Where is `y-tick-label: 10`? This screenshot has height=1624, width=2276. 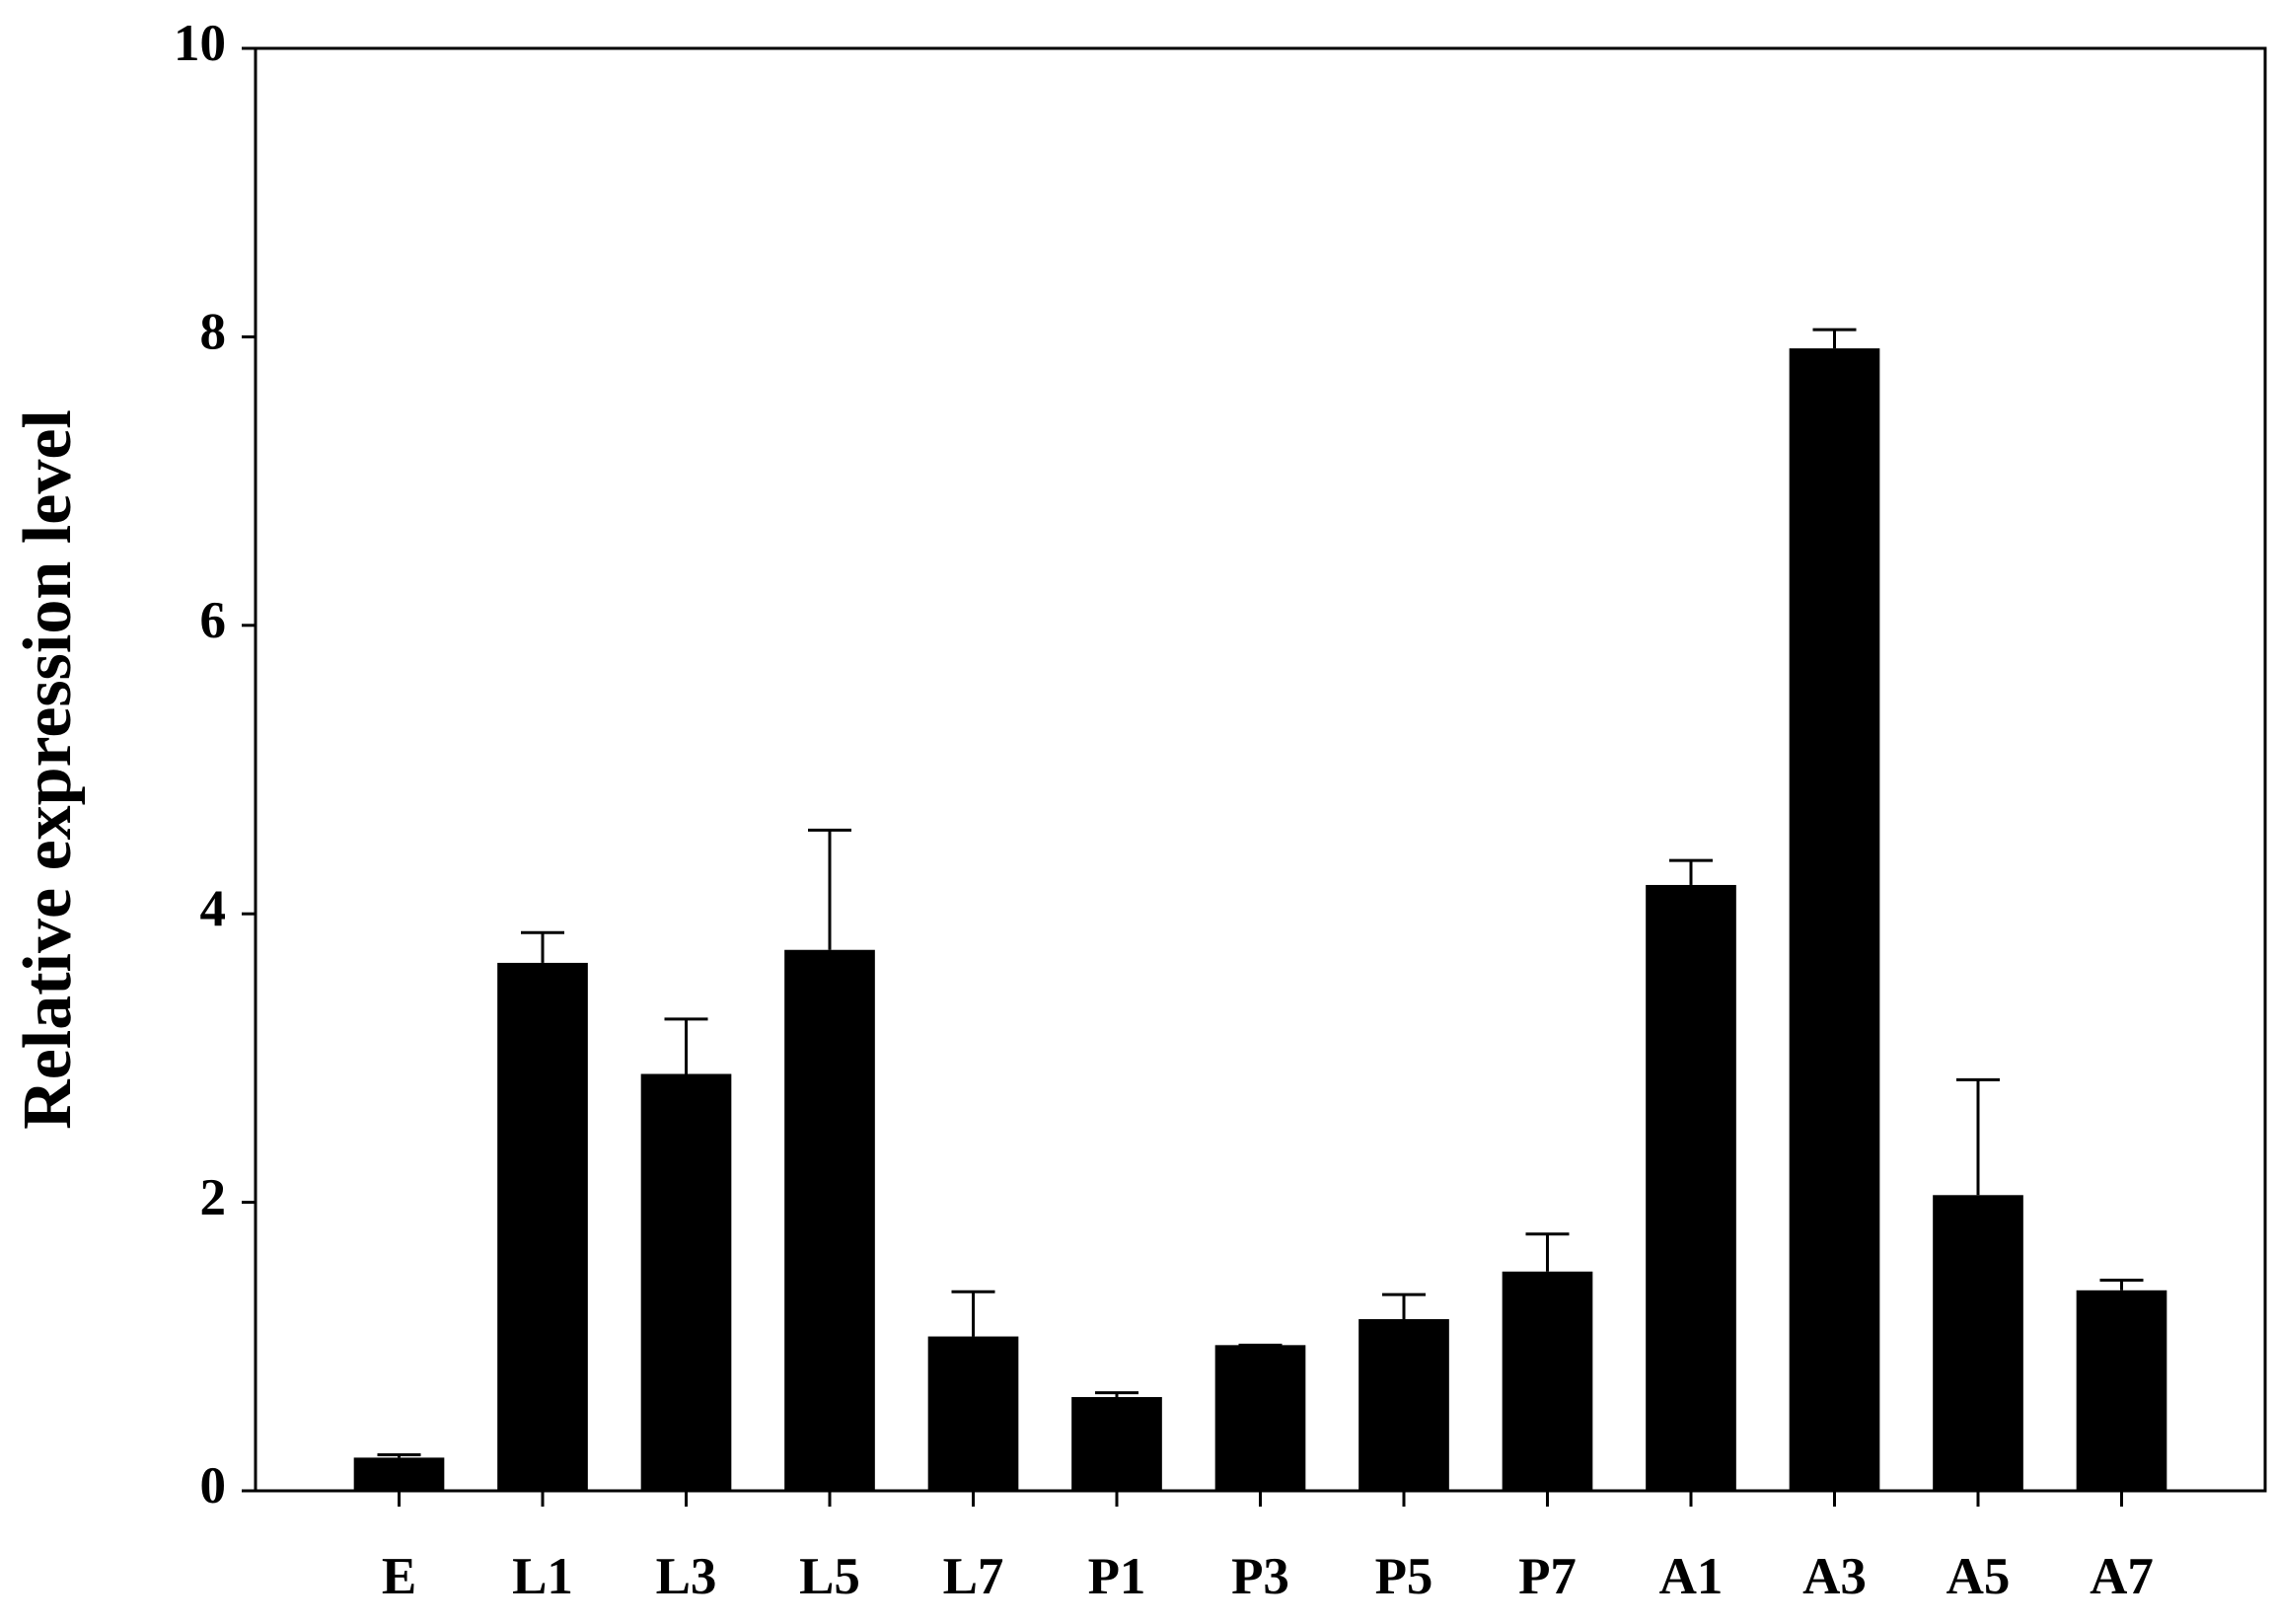 y-tick-label: 10 is located at coordinates (200, 43).